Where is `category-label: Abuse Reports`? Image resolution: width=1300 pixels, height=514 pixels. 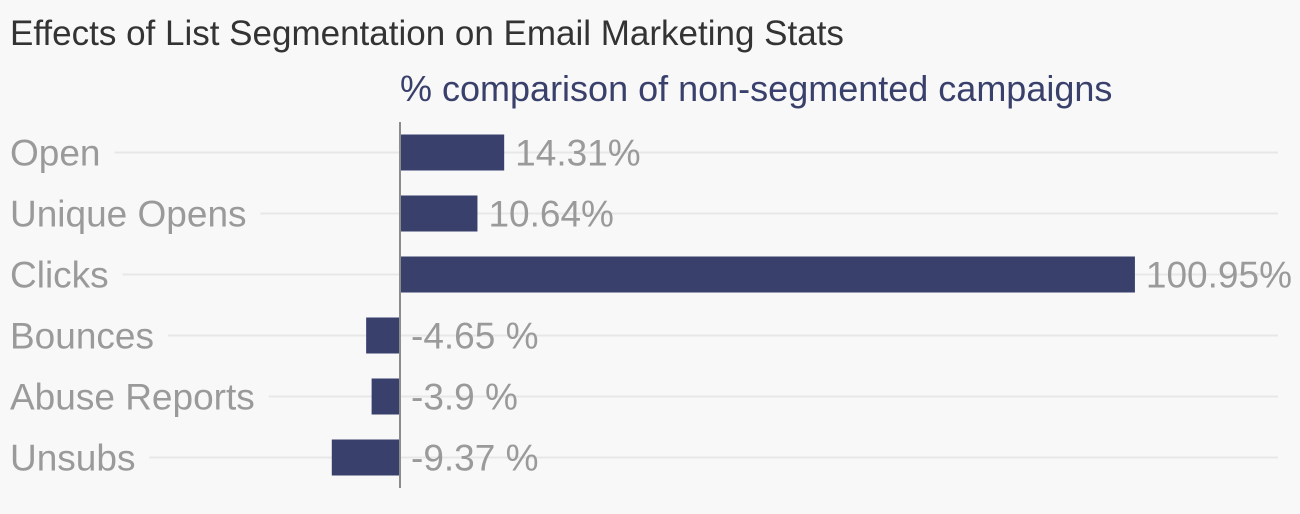 category-label: Abuse Reports is located at coordinates (132, 397).